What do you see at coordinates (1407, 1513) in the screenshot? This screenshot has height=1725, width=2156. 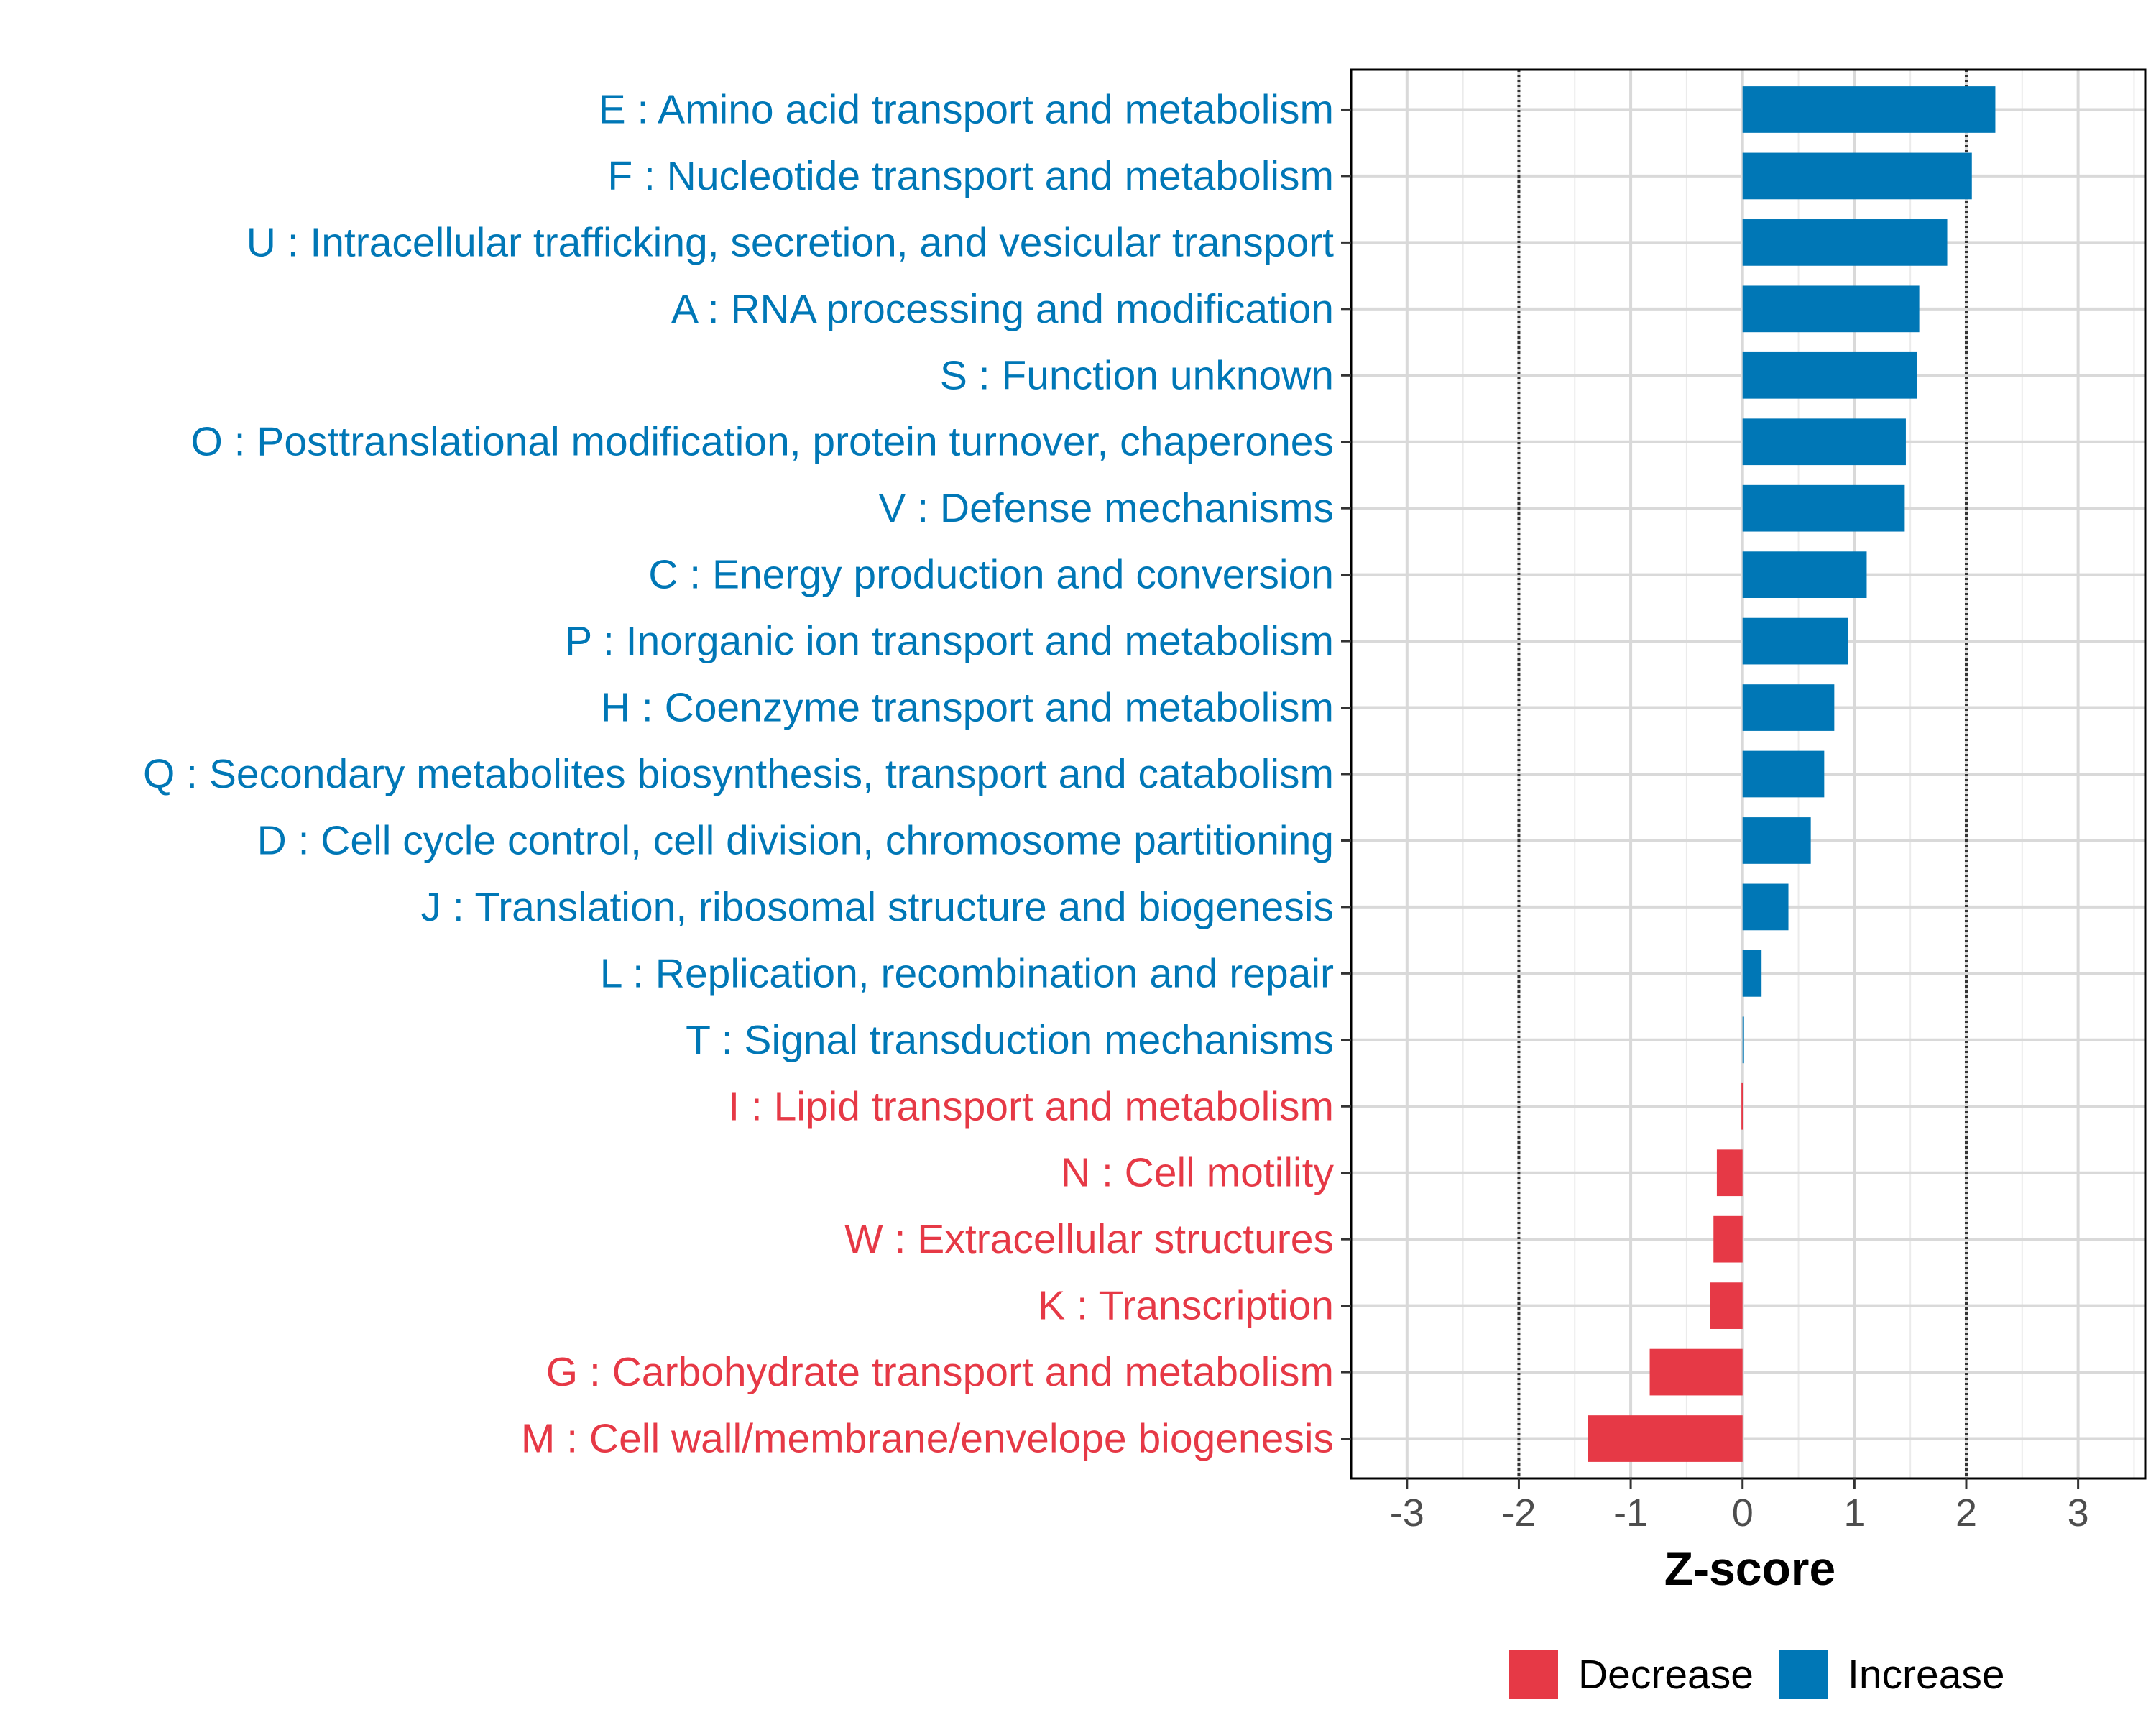 I see `x-tick-label: -3` at bounding box center [1407, 1513].